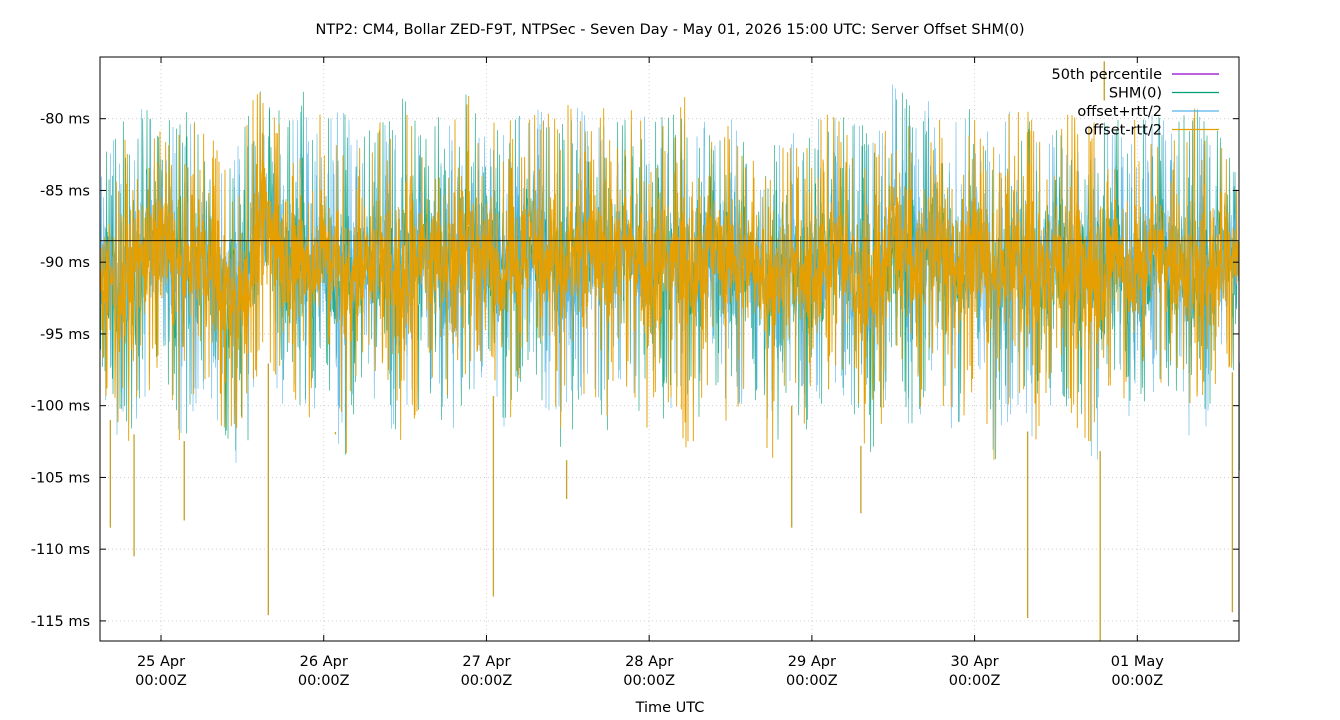 This screenshot has height=720, width=1340. Describe the element at coordinates (60, 550) in the screenshot. I see `y-tick-label: -110 ms` at that location.